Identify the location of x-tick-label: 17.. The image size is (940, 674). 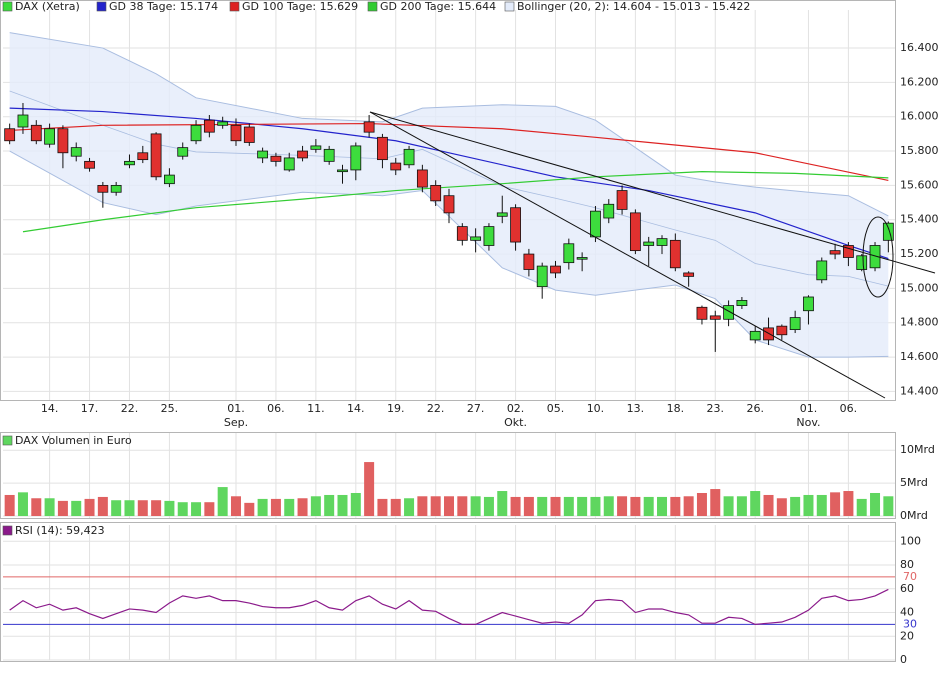
(90, 408).